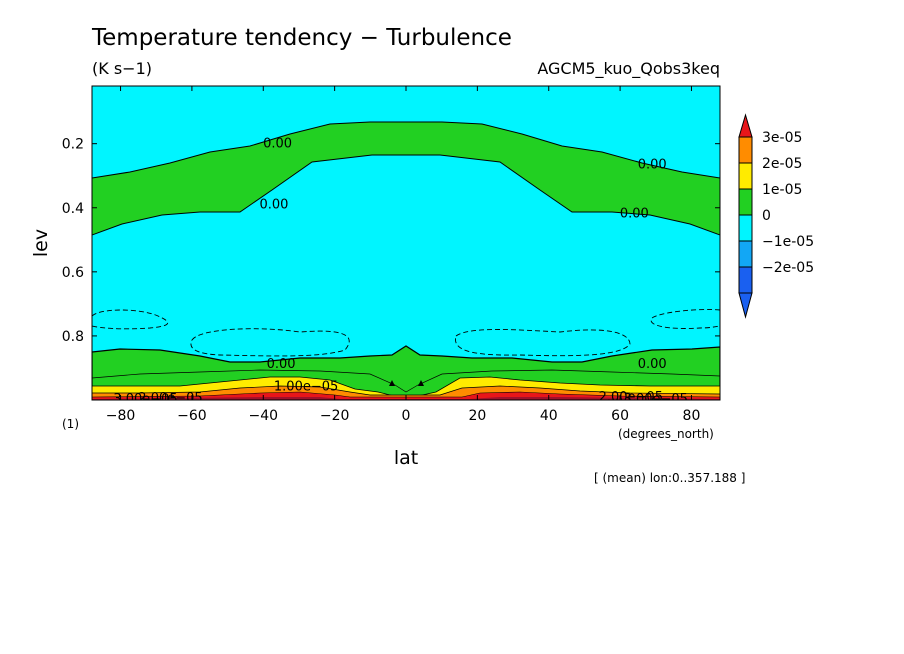 The width and height of the screenshot is (904, 654). I want to click on colorbar-label: 0, so click(766, 216).